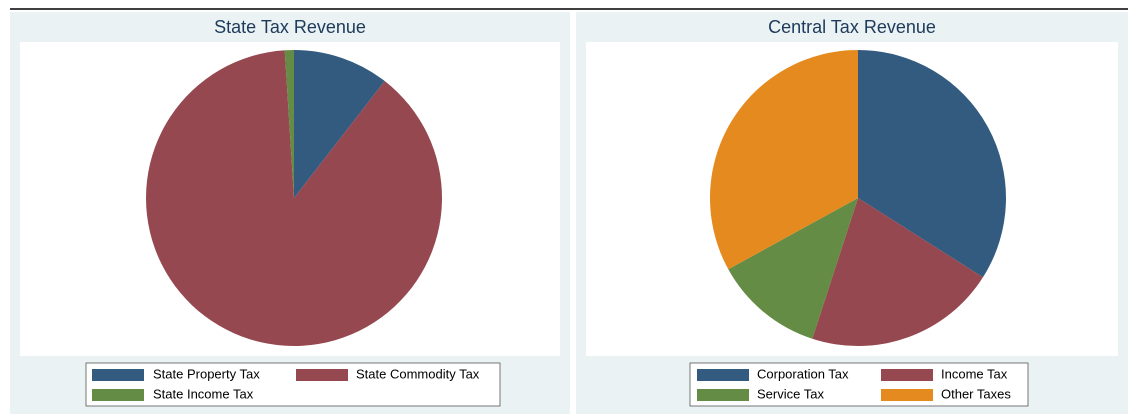 Image resolution: width=1132 pixels, height=419 pixels. I want to click on chart-title: Central Tax Revenue, so click(852, 27).